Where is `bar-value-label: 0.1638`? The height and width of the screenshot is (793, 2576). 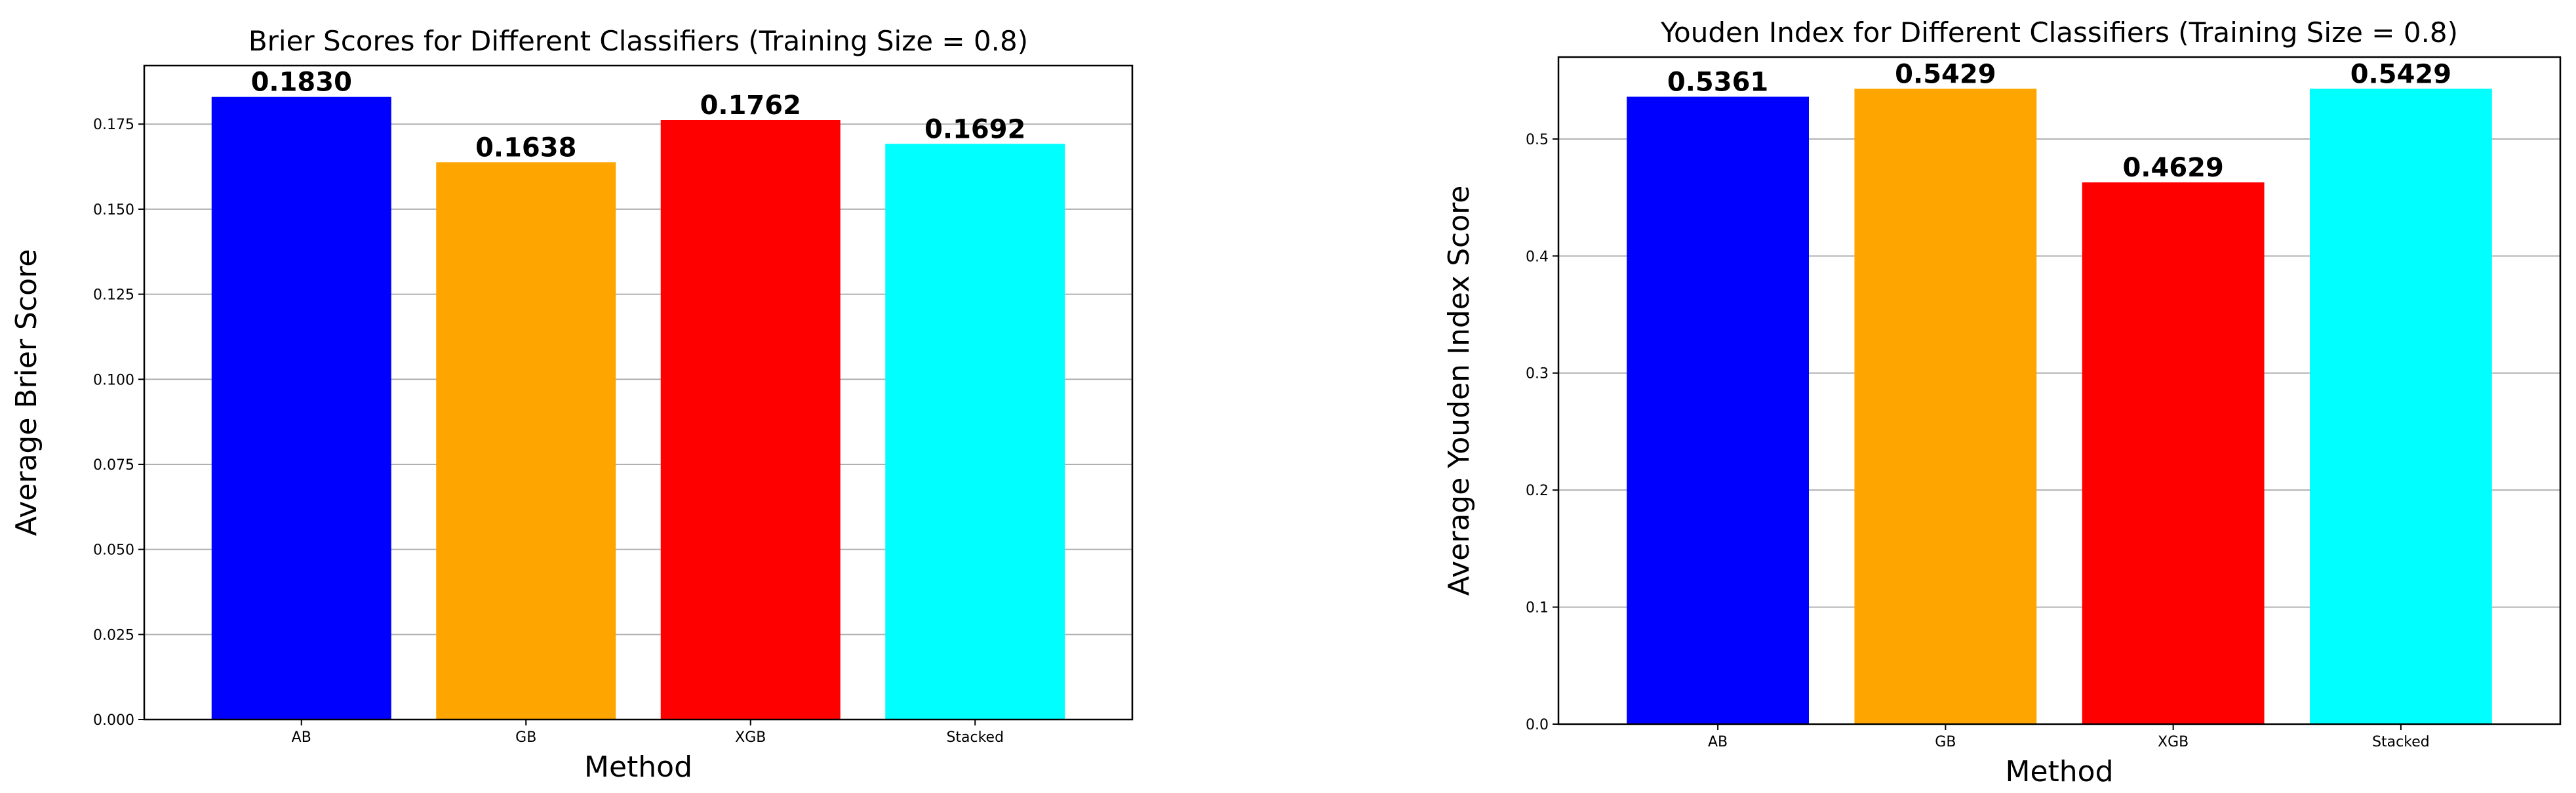
bar-value-label: 0.1638 is located at coordinates (525, 147).